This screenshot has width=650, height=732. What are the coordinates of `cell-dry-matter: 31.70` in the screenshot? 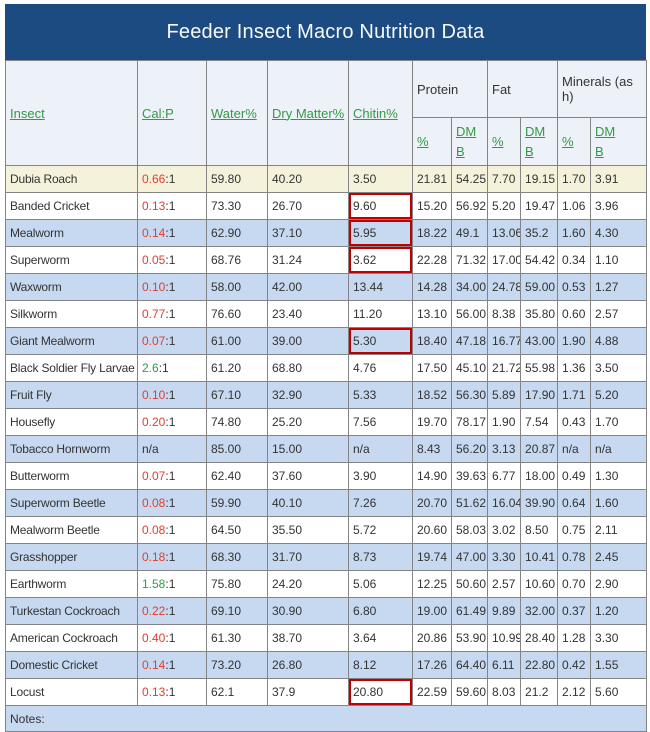 It's located at (308, 557).